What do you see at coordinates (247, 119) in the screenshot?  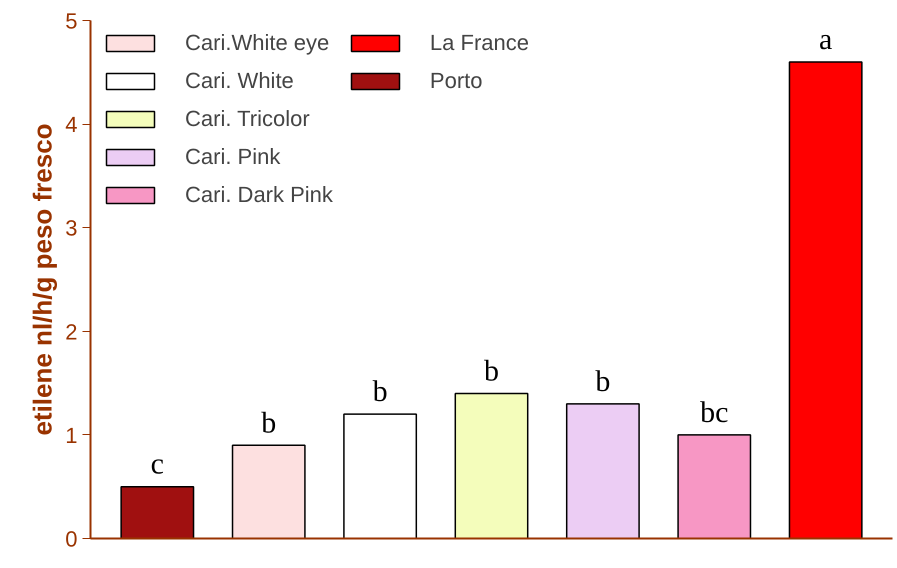 I see `legend-label: Cari. Tricolor` at bounding box center [247, 119].